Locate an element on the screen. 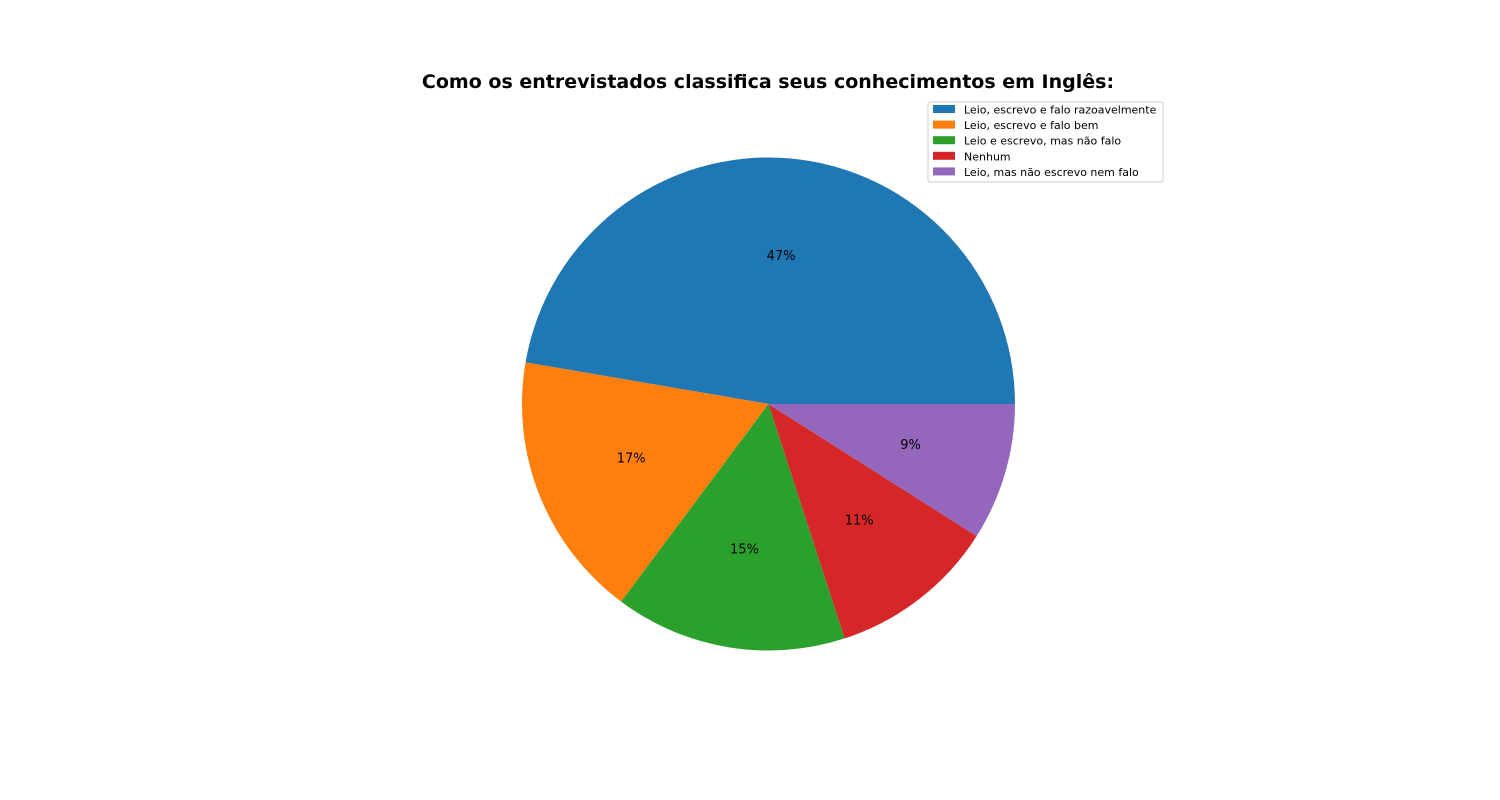  legend-label: Leio, escrevo e falo bem is located at coordinates (1031, 125).